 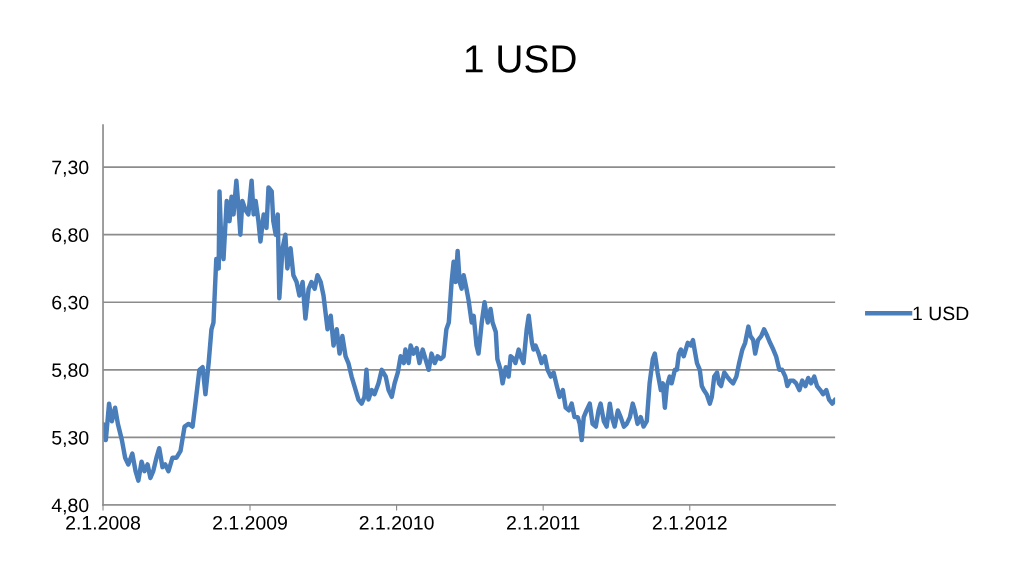 I want to click on x-tick-label: 2.1.2011, so click(x=543, y=522).